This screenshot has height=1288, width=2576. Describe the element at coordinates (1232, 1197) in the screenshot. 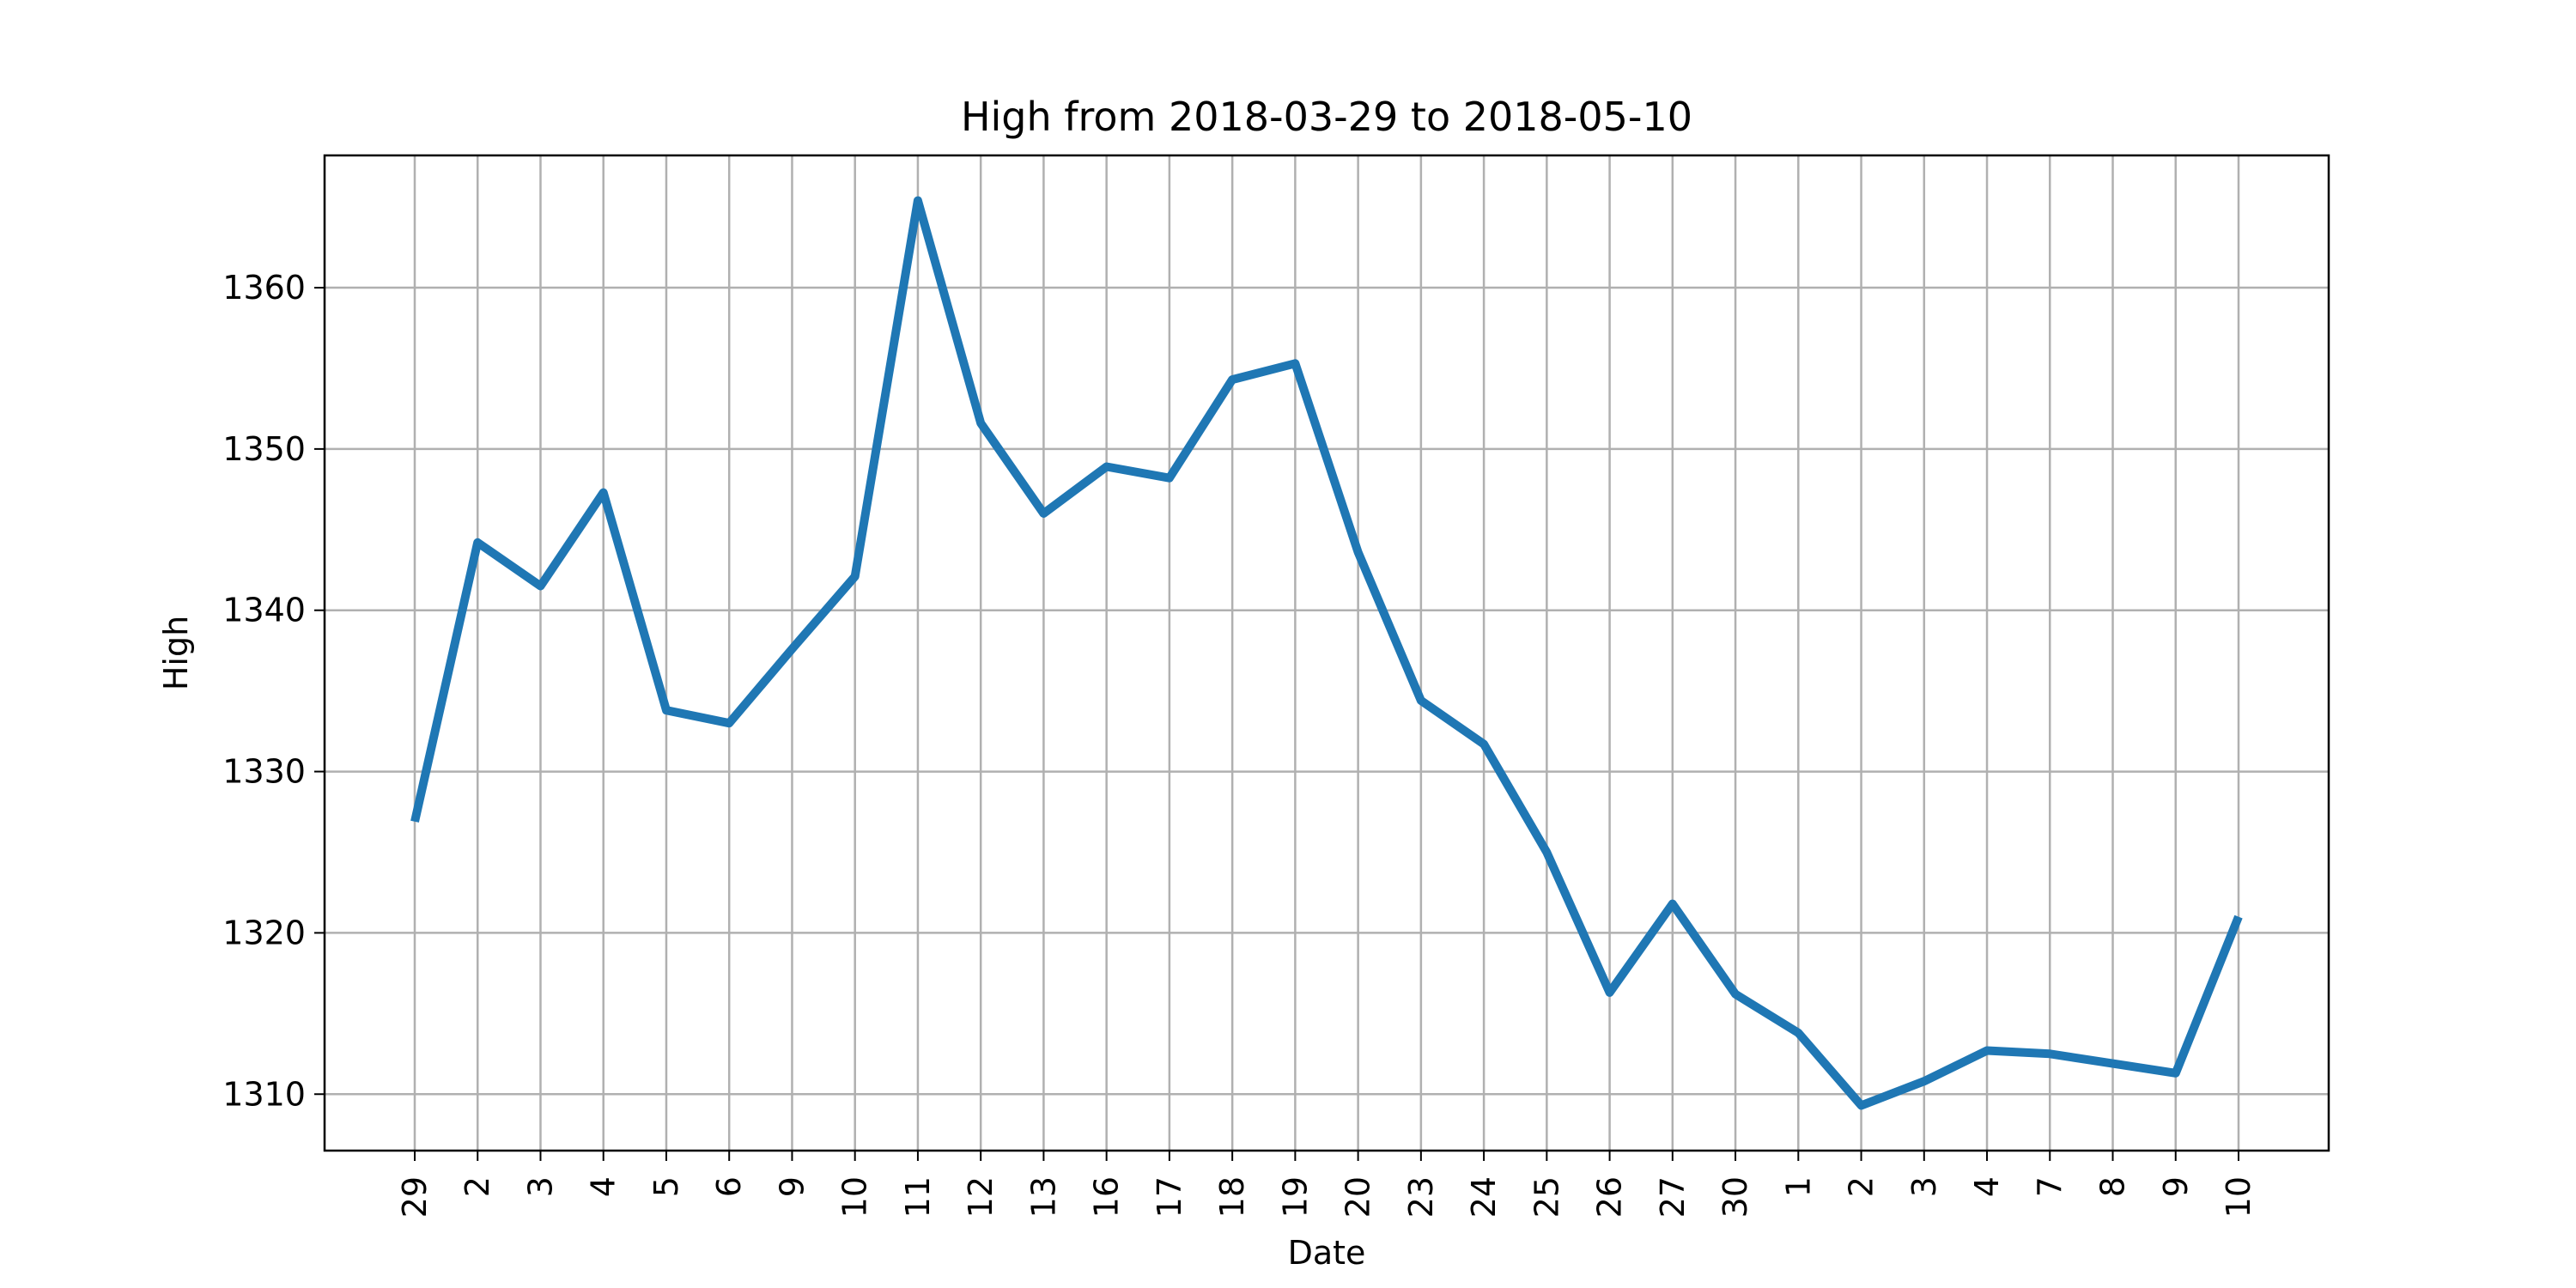

I see `x-tick-label: 18` at that location.